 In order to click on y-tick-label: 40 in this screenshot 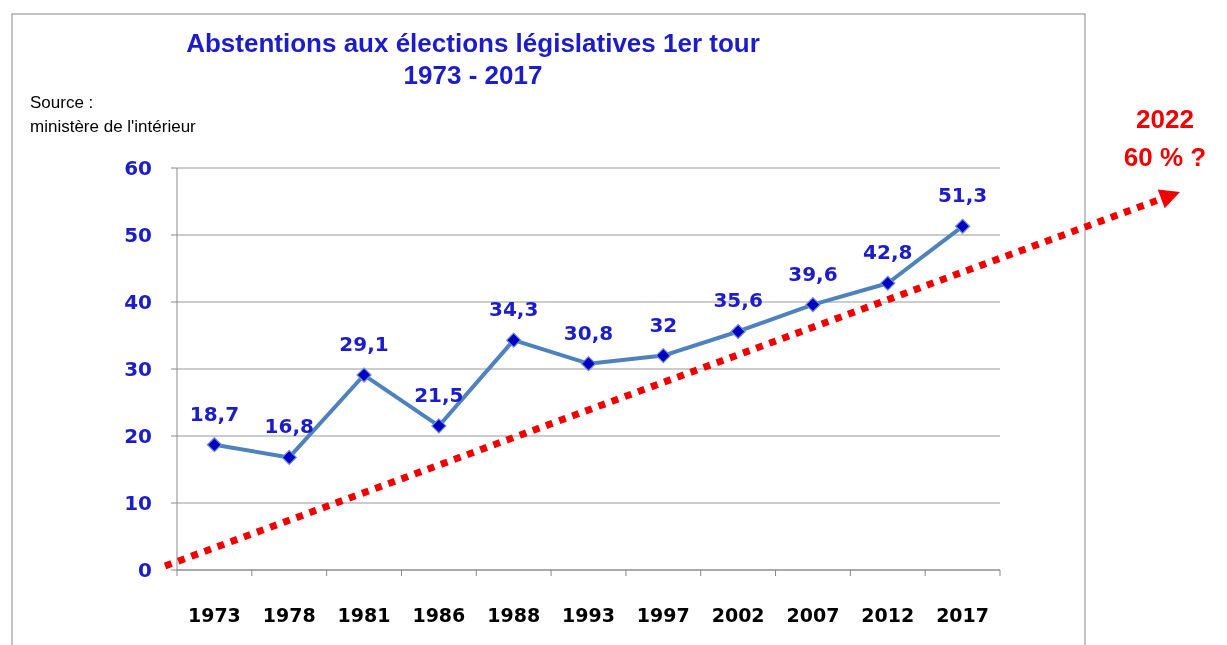, I will do `click(138, 302)`.